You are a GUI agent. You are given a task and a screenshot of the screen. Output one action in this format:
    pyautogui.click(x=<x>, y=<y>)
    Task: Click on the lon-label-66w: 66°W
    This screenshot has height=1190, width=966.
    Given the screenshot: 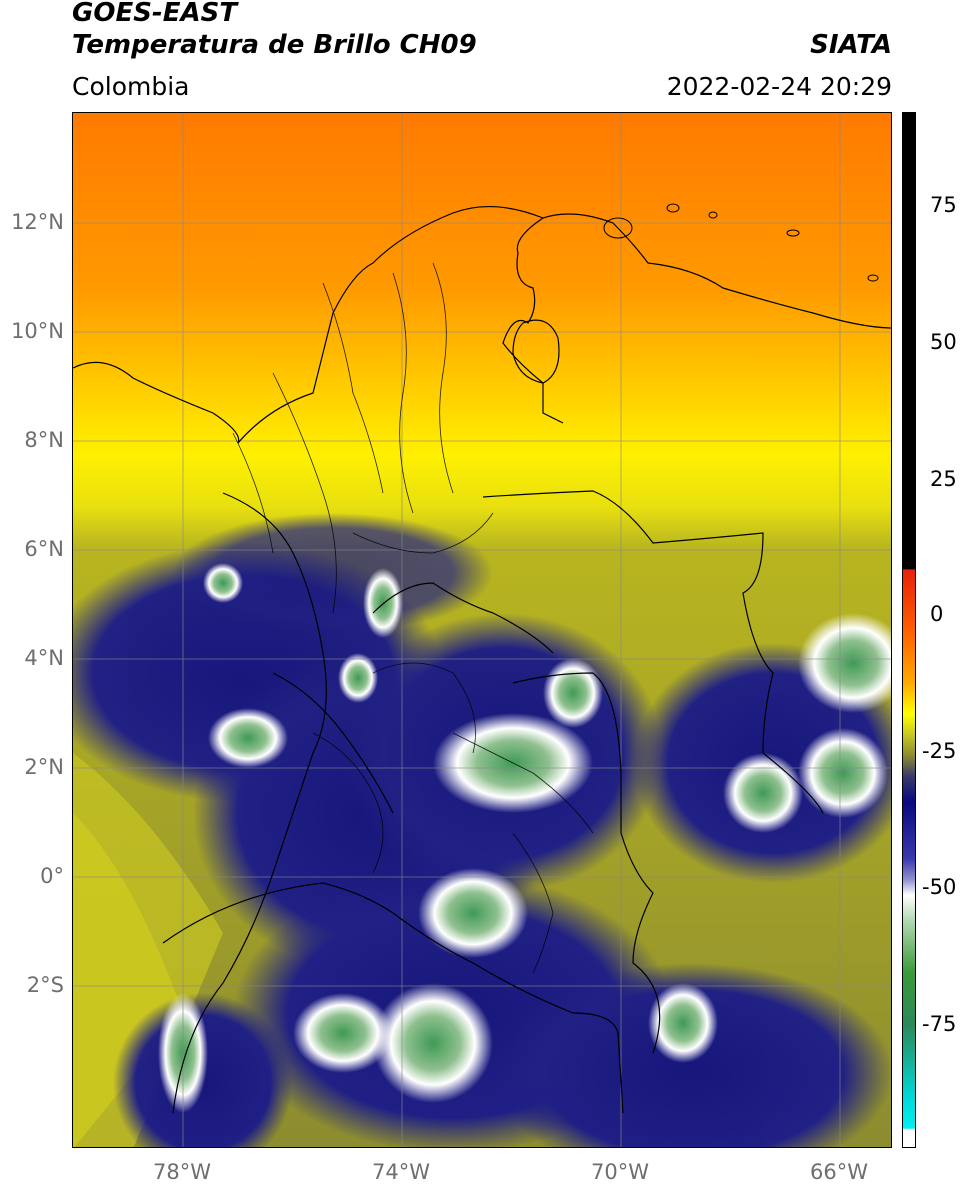 What is the action you would take?
    pyautogui.click(x=839, y=1172)
    